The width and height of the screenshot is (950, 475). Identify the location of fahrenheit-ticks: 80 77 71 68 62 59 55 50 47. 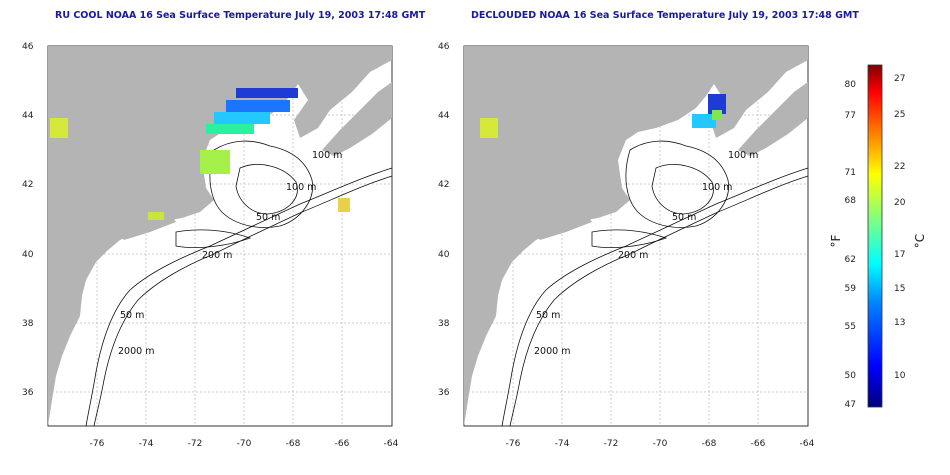
(851, 245).